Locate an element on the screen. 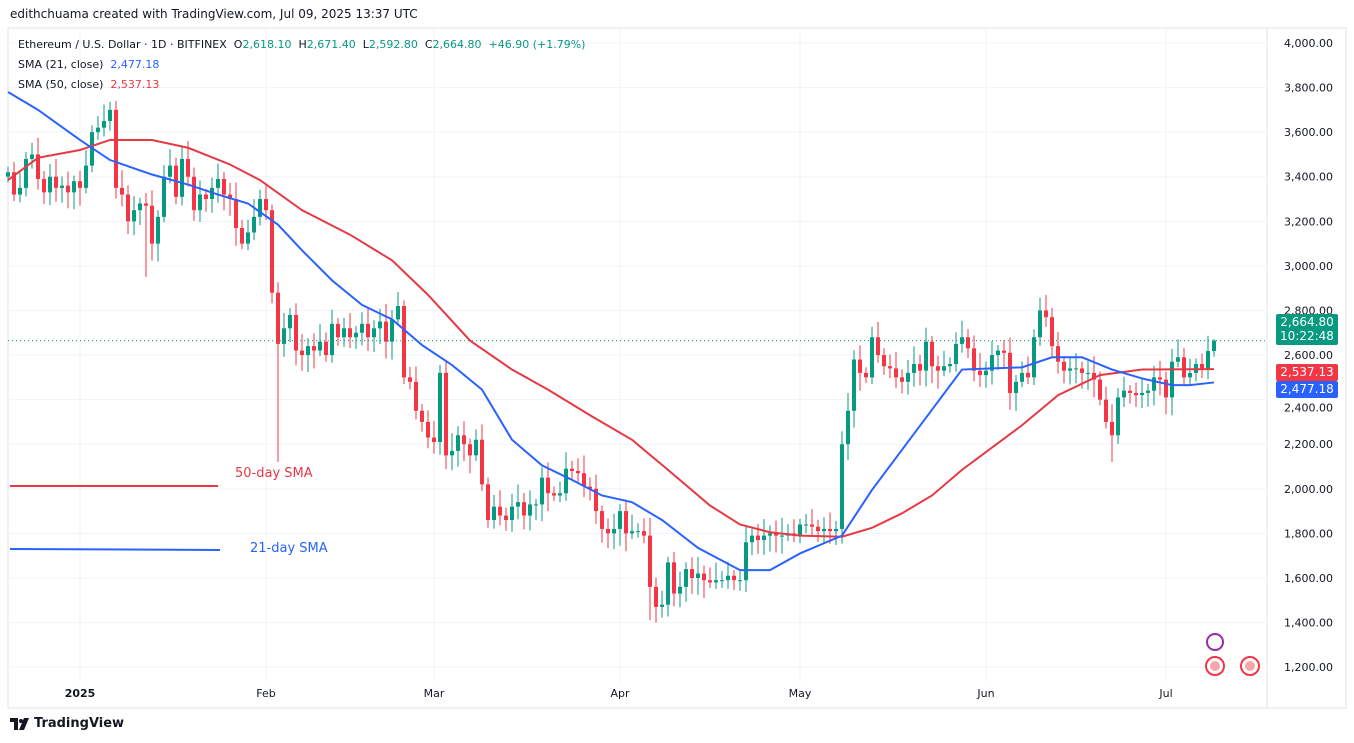 This screenshot has height=743, width=1354. last-price-tag: 2,664.80 10:22:48 is located at coordinates (1307, 329).